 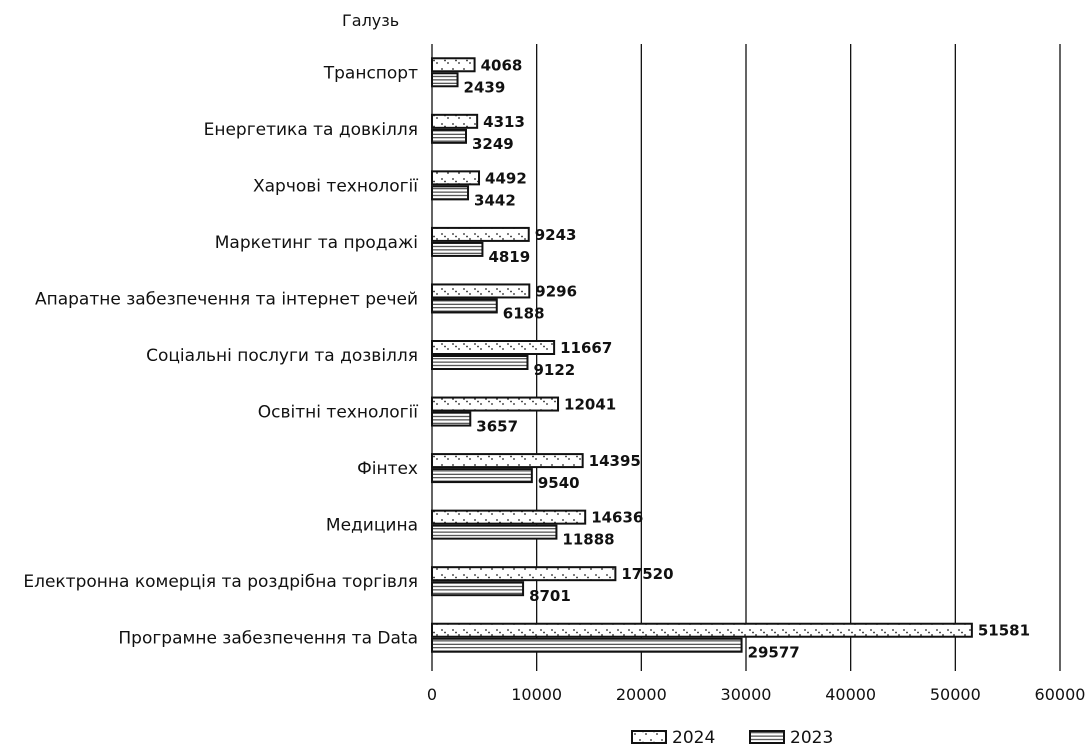 I want to click on legend-label: 2023, so click(x=811, y=738).